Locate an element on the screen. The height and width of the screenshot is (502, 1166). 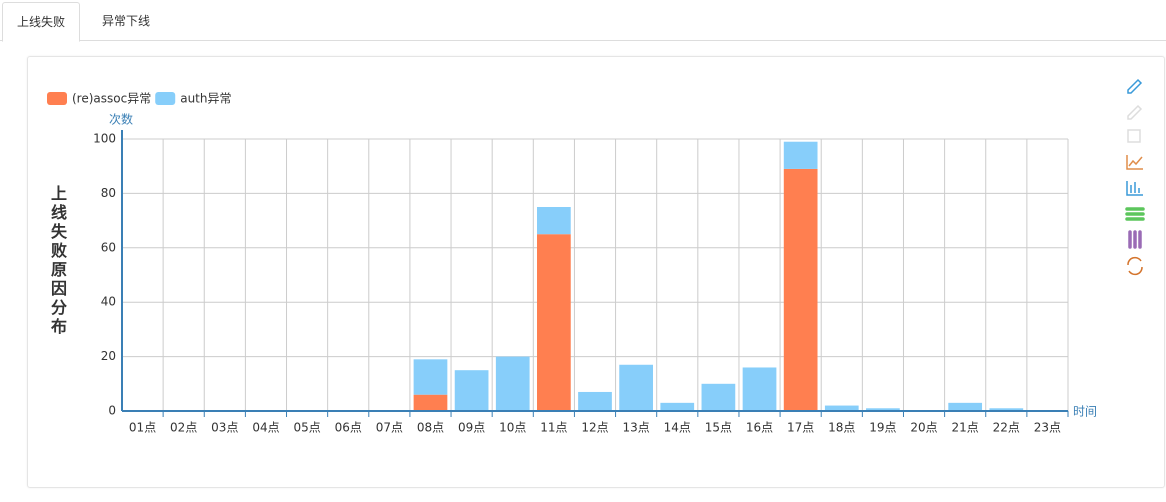
x-tick-label: 03点 is located at coordinates (224, 428).